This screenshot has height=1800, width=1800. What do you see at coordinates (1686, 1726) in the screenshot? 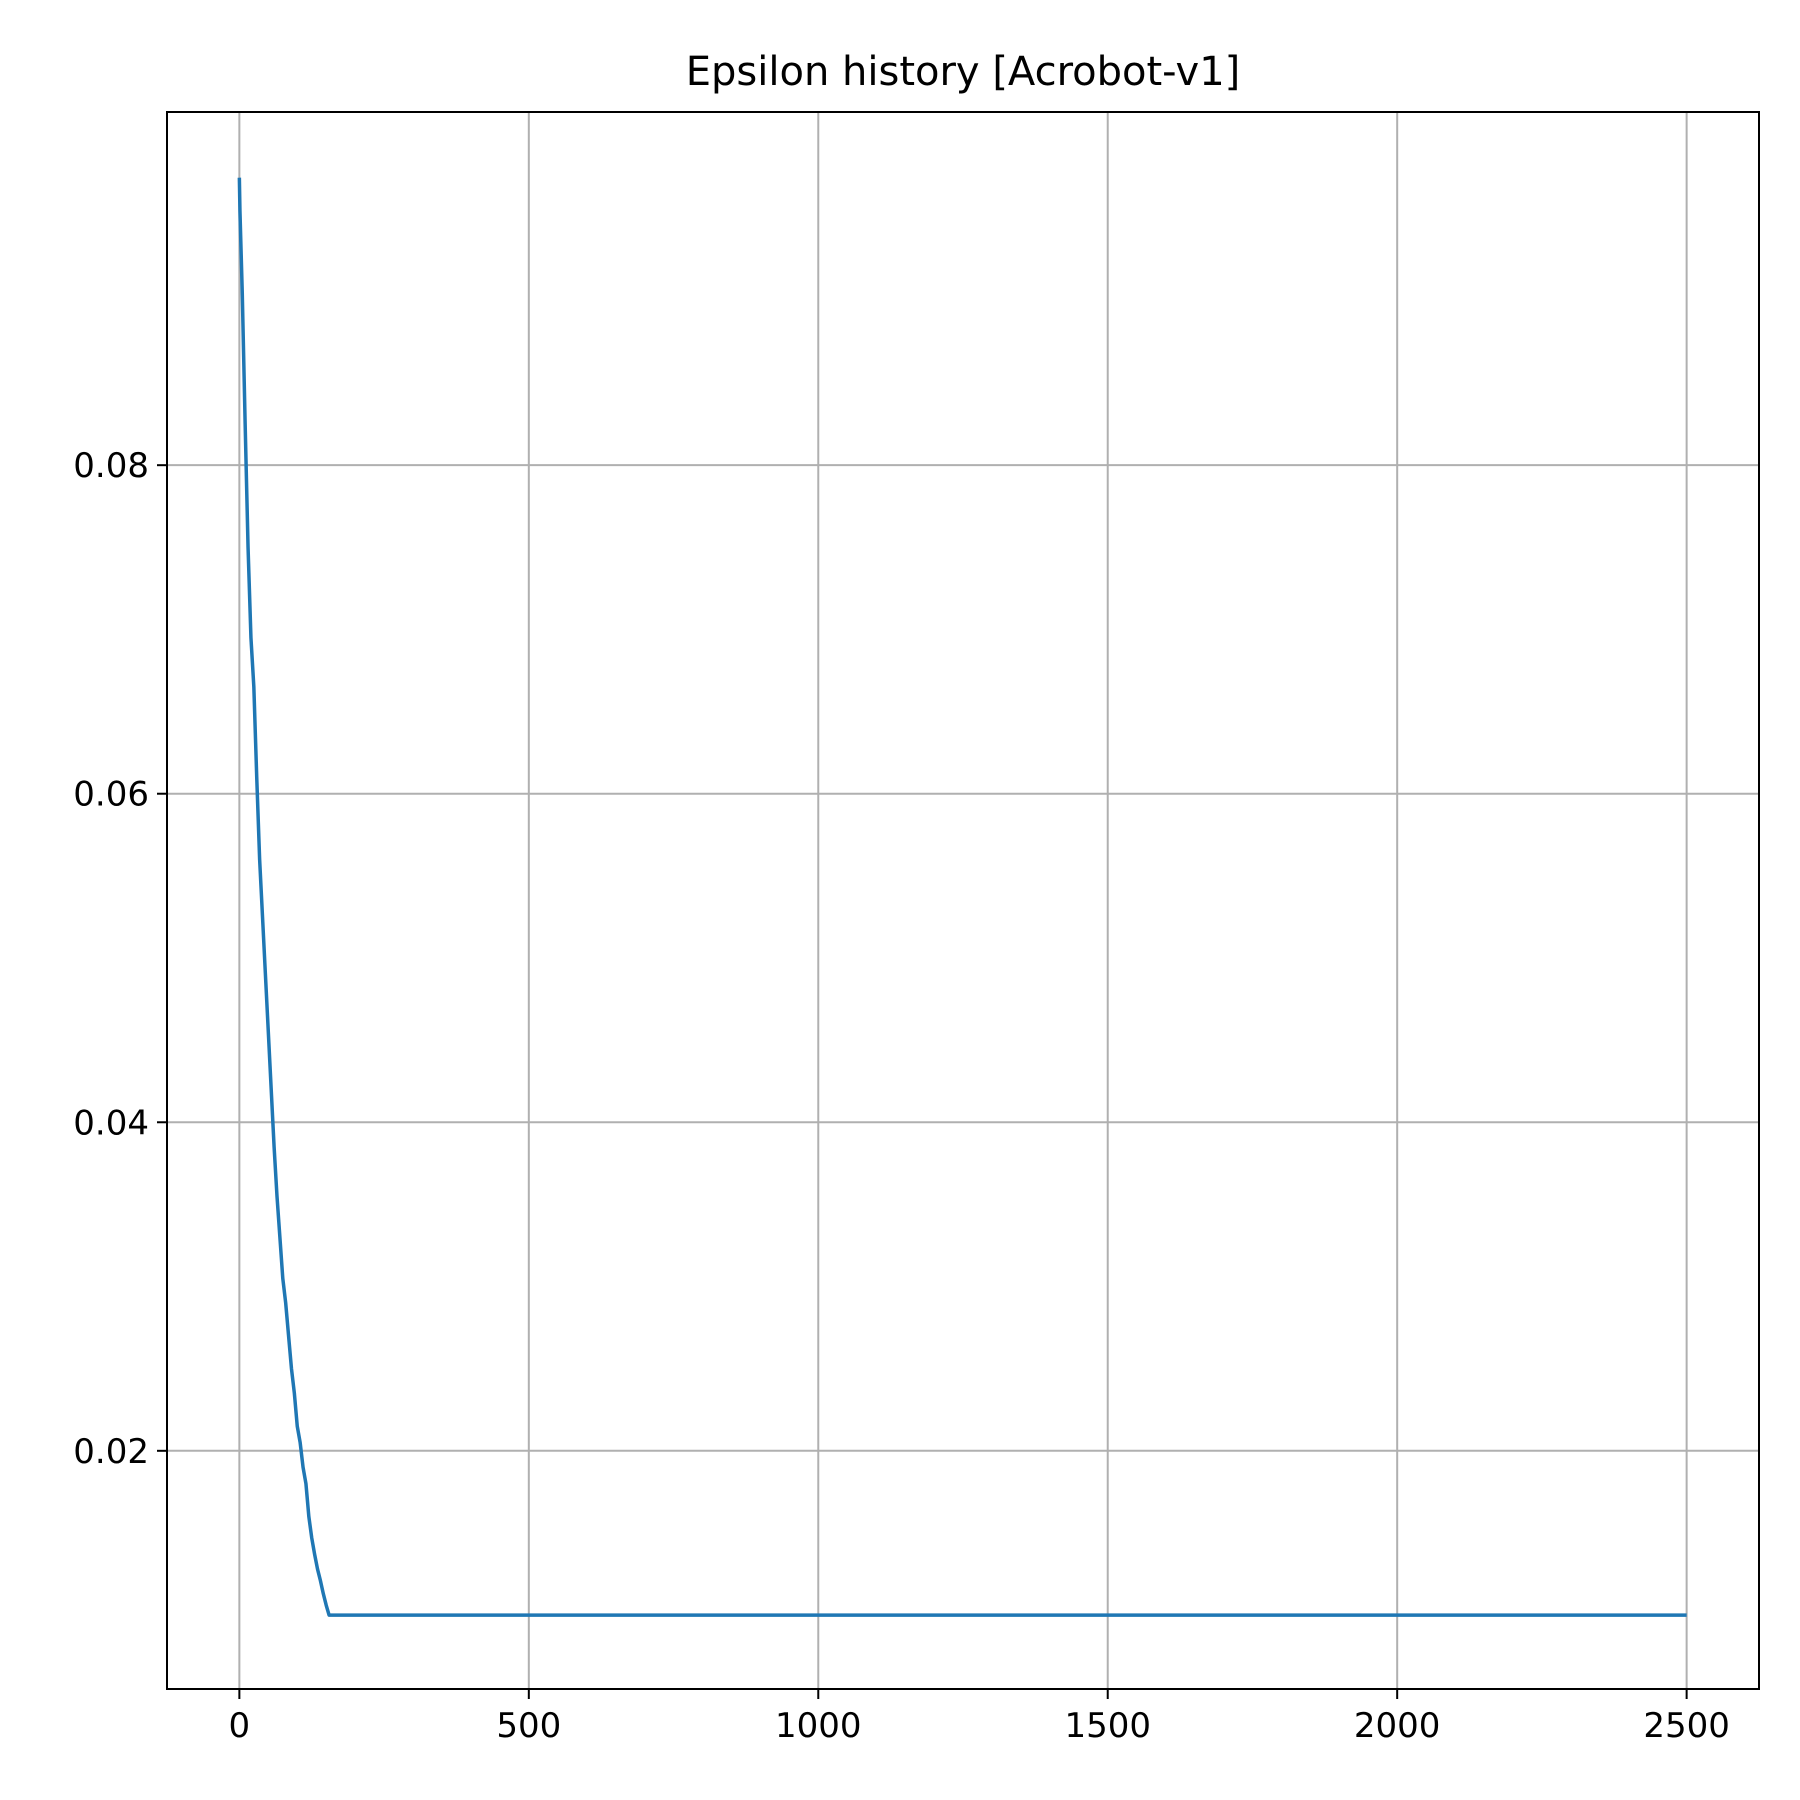
I see `x-tick-label: 2500` at bounding box center [1686, 1726].